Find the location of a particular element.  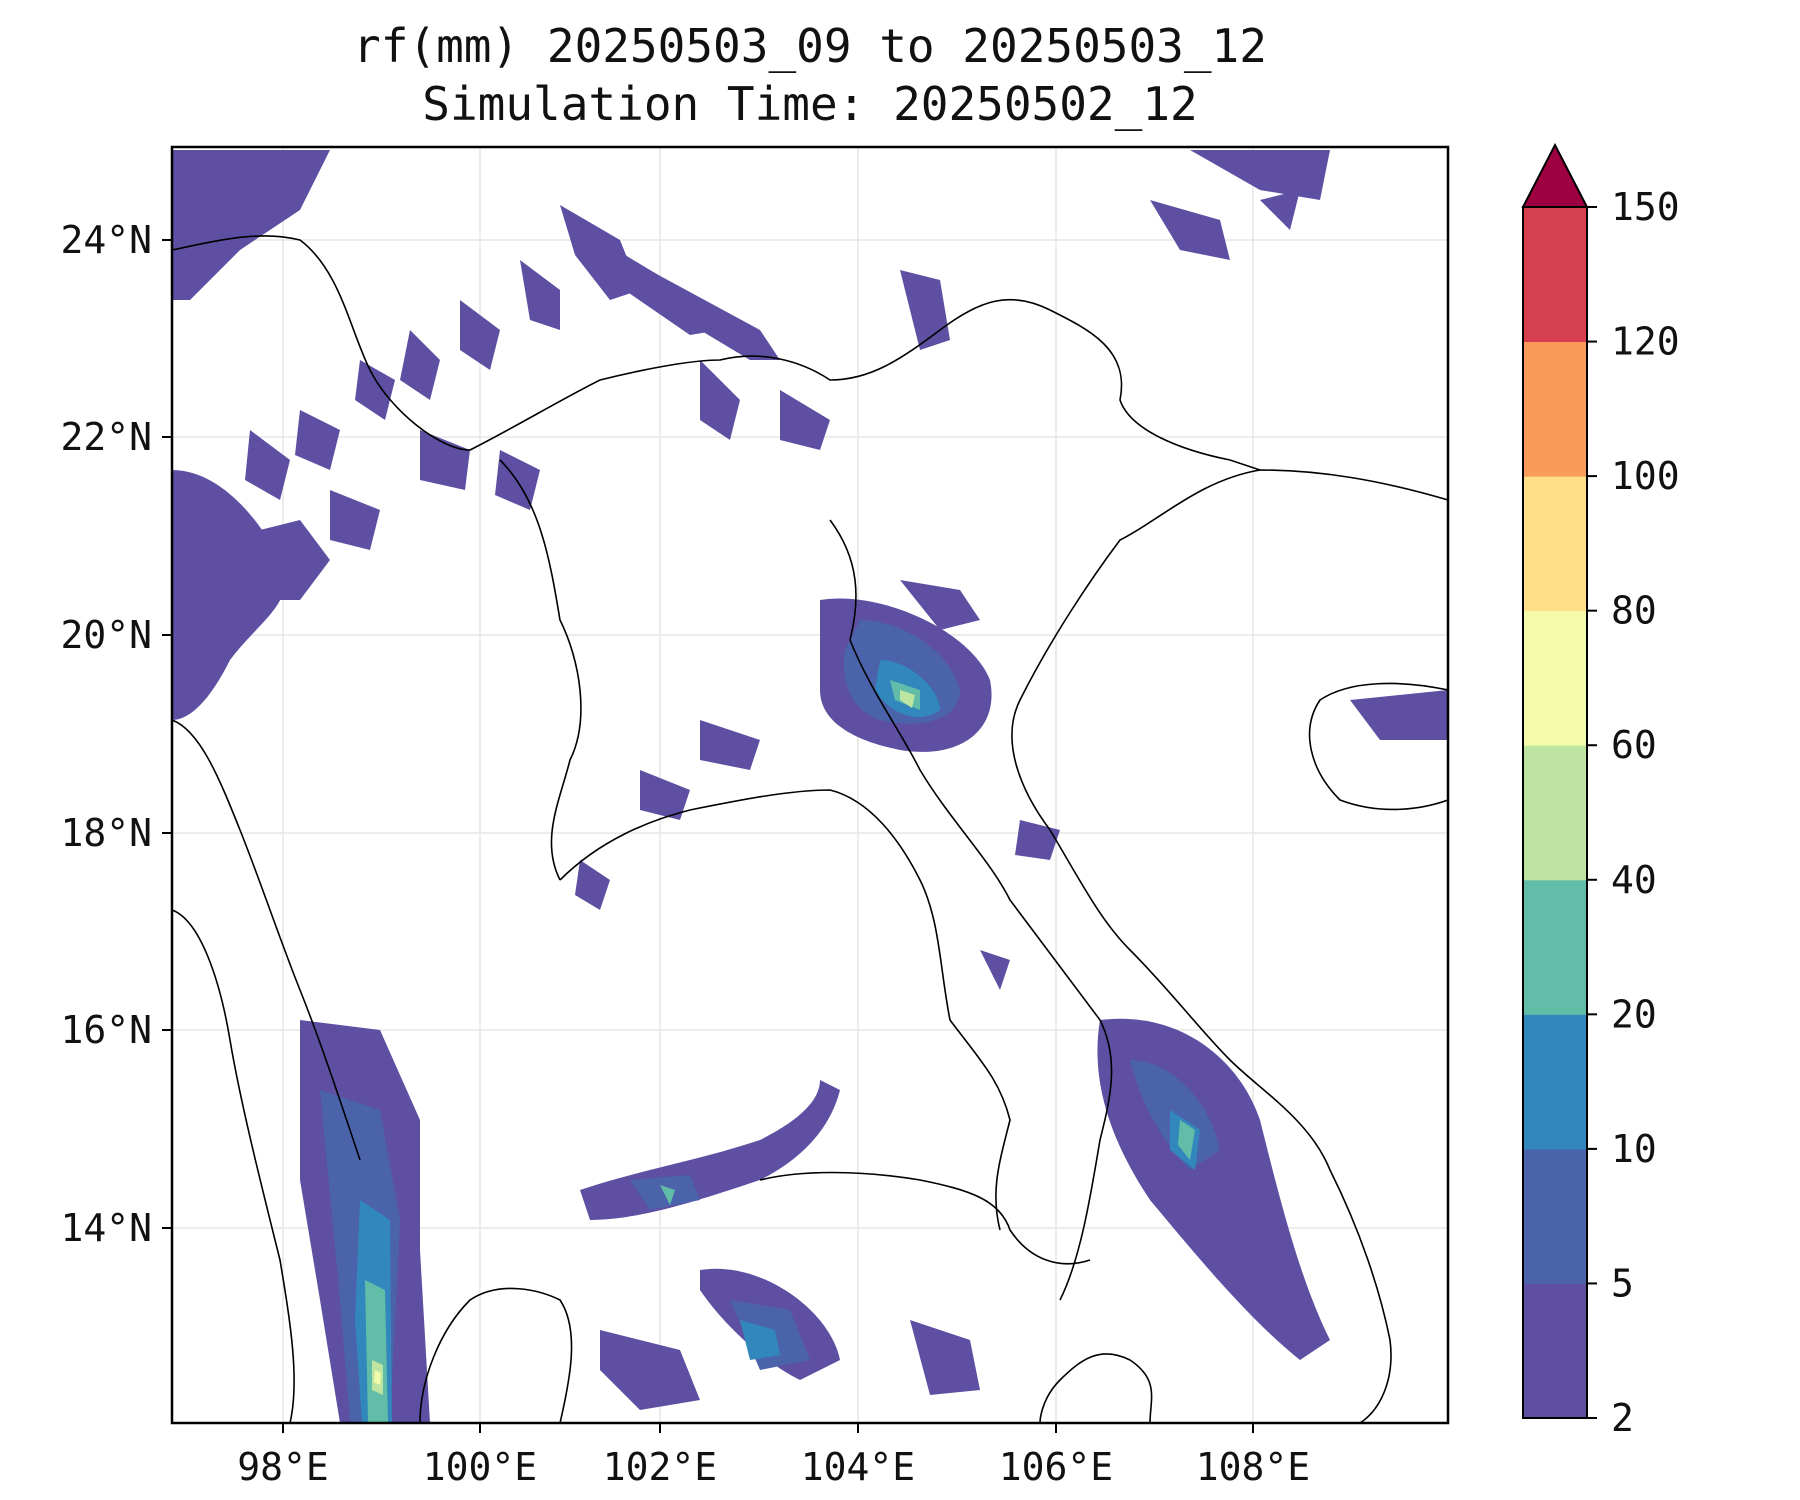

lon-tick-label: 100°E is located at coordinates (480, 1467).